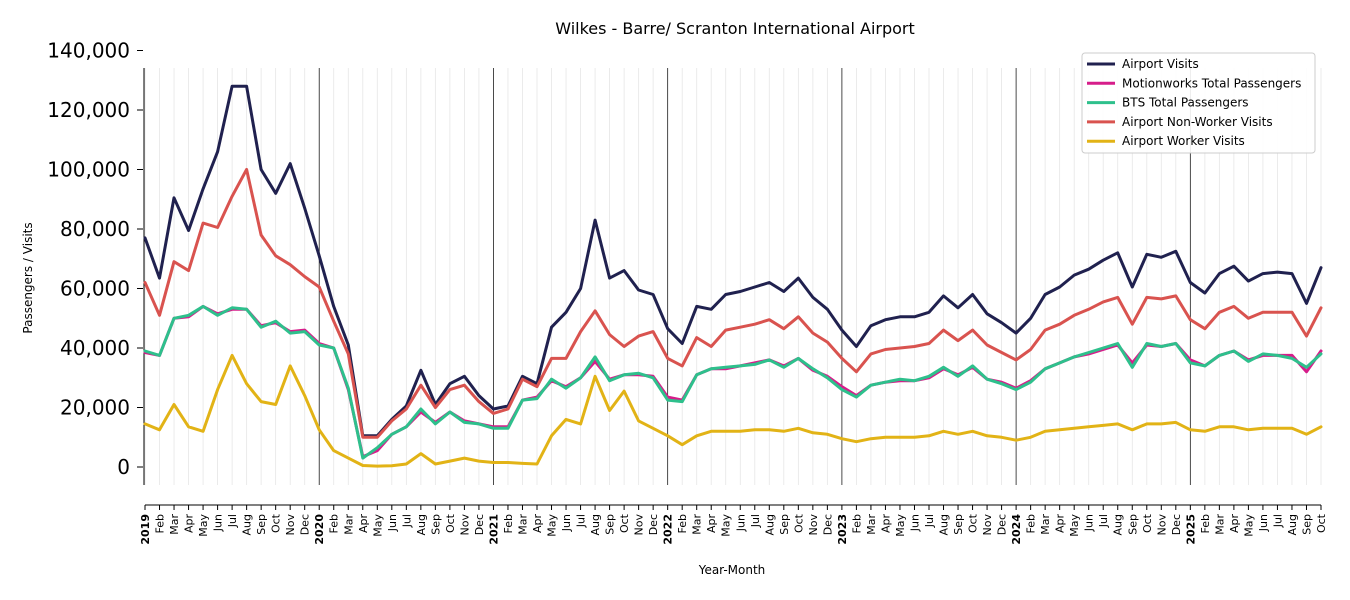 This screenshot has width=1350, height=600. Describe the element at coordinates (145, 529) in the screenshot. I see `x-tick-label-year: 2019` at that location.